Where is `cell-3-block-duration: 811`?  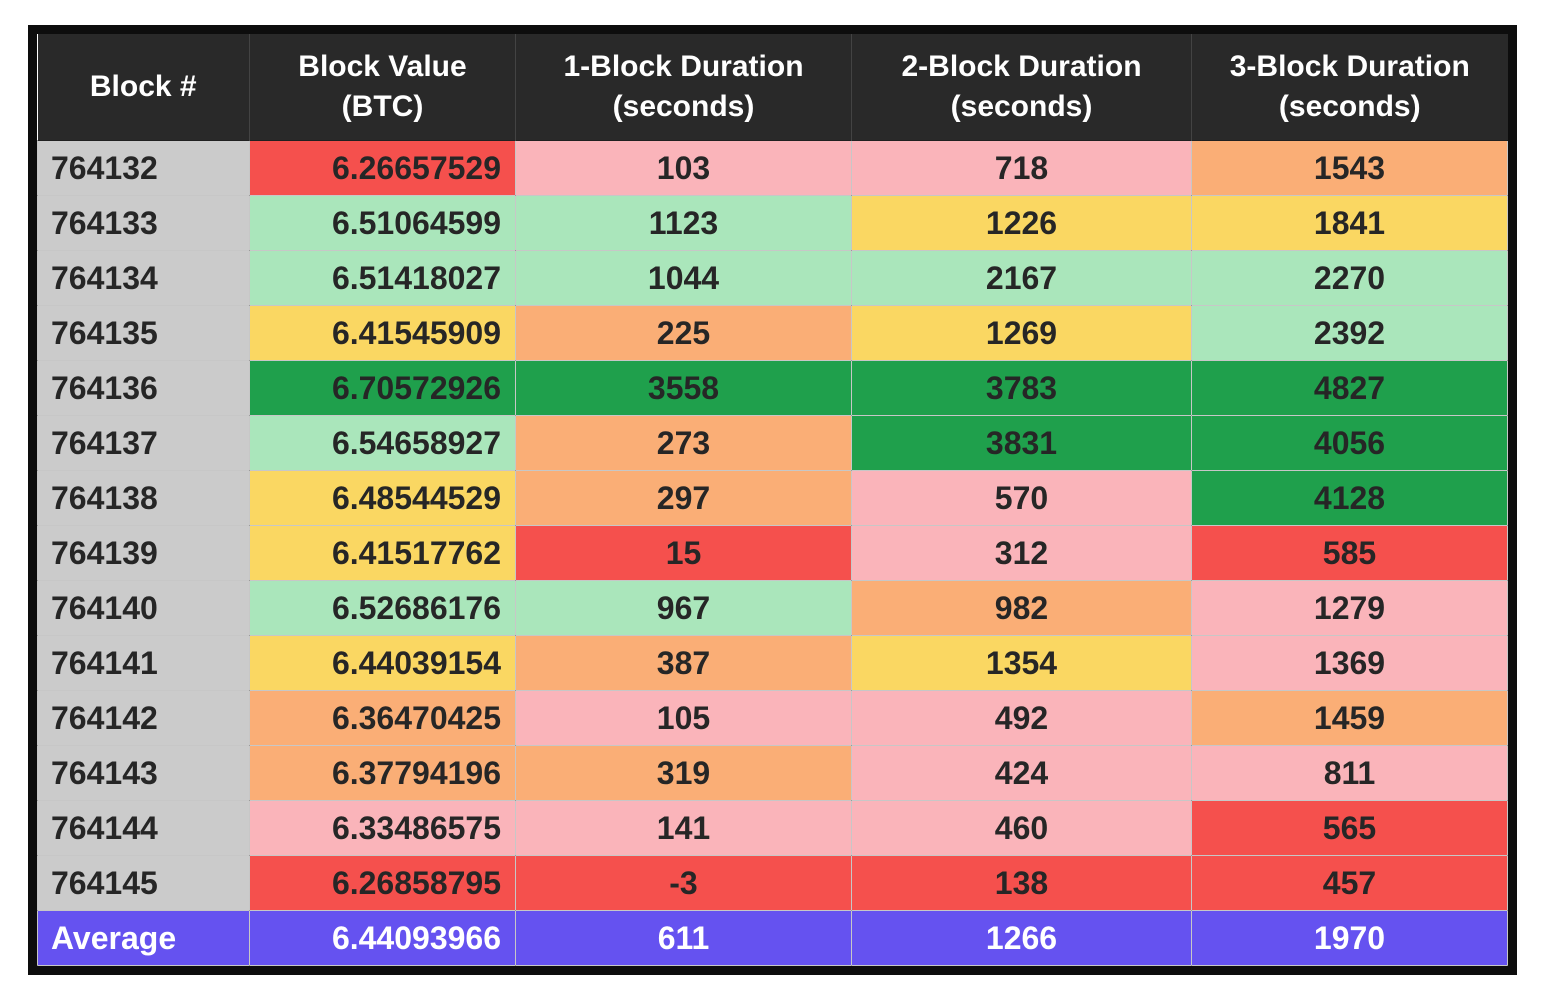
cell-3-block-duration: 811 is located at coordinates (1349, 773).